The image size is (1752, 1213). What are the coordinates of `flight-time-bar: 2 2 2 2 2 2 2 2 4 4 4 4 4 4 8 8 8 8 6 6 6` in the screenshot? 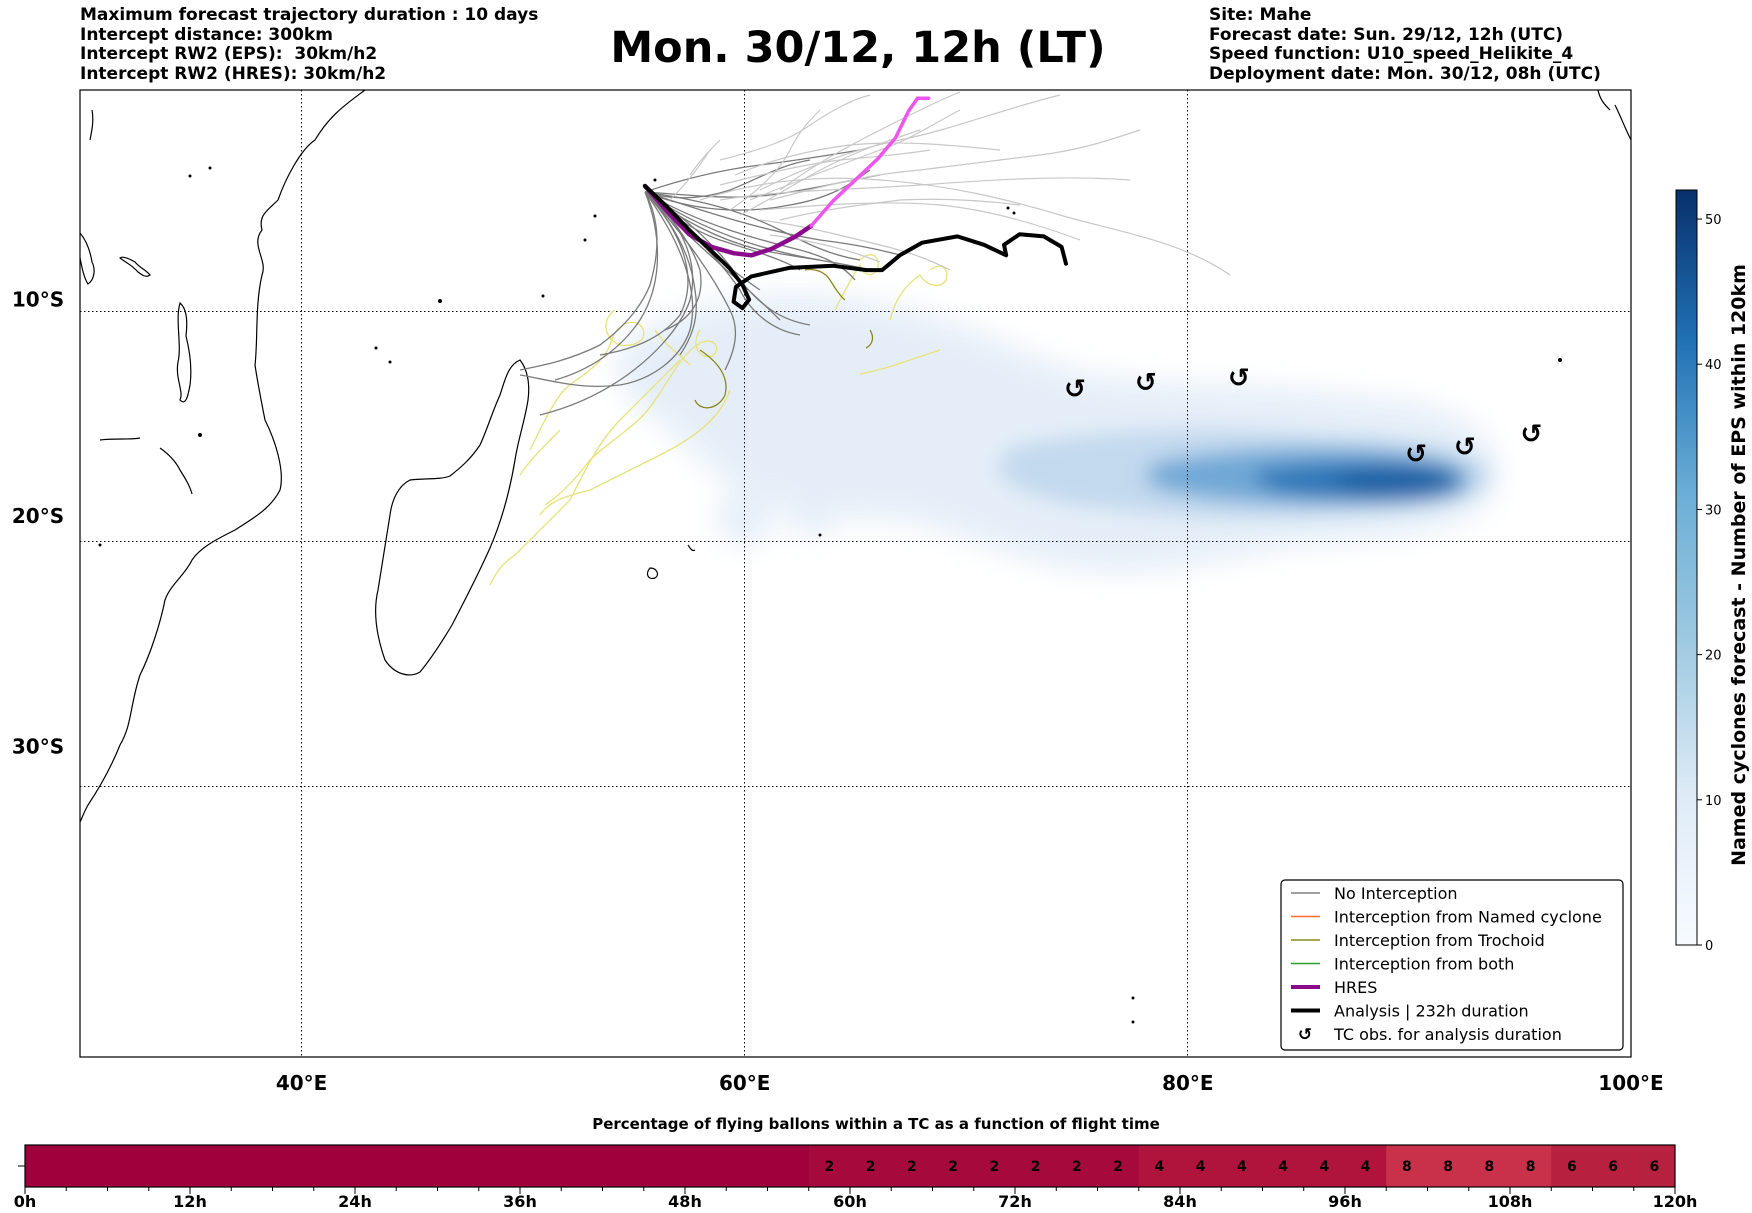 It's located at (850, 1166).